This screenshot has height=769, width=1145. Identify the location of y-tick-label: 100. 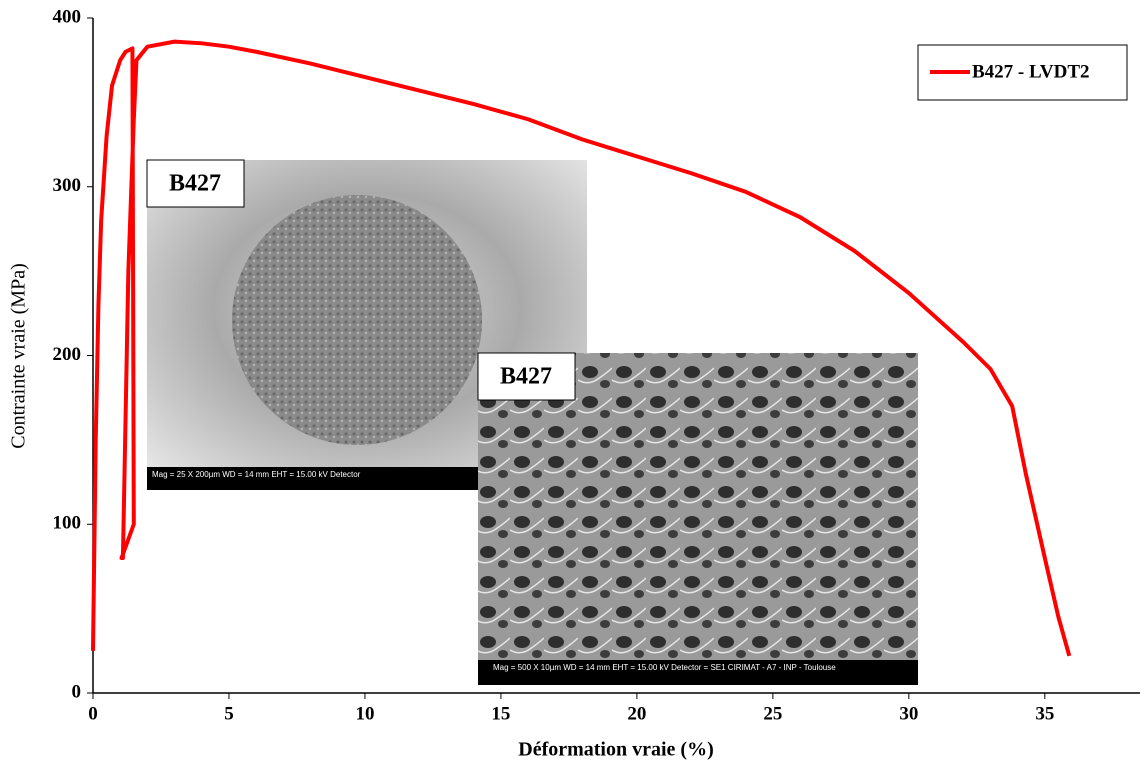
(67, 523).